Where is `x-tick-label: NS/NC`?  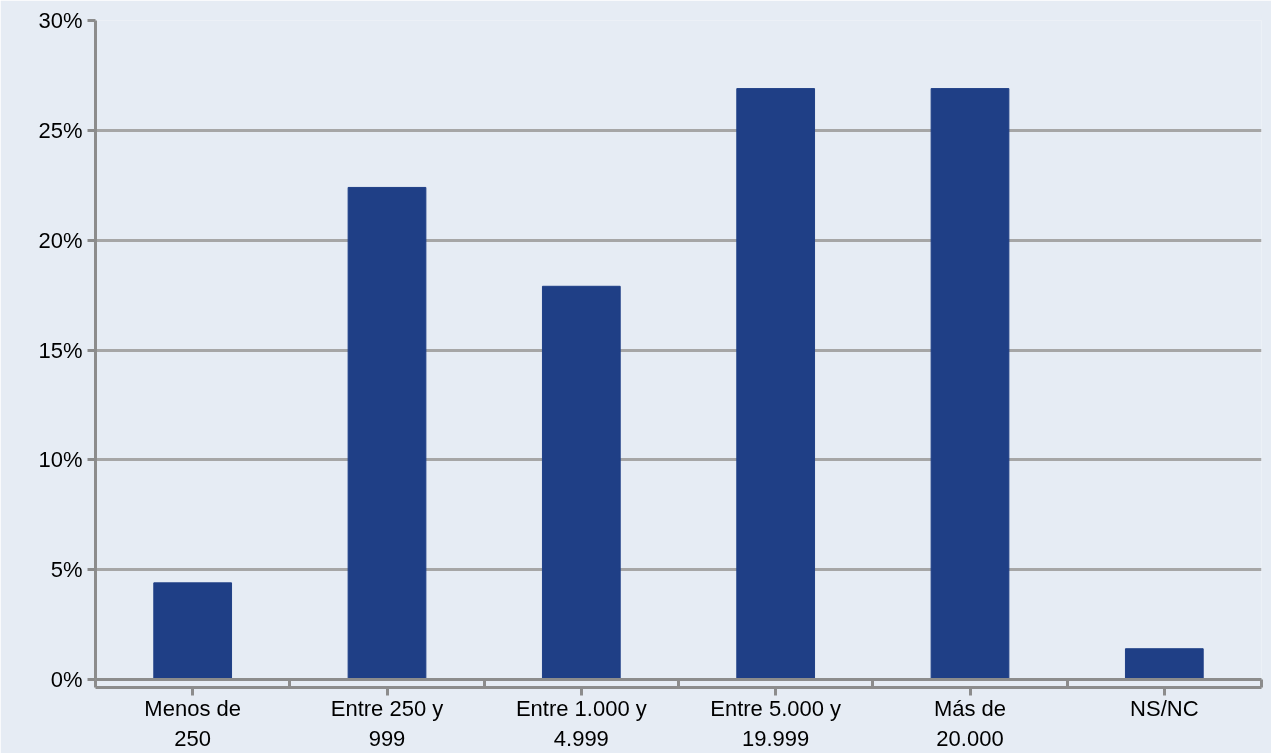 x-tick-label: NS/NC is located at coordinates (1164, 708).